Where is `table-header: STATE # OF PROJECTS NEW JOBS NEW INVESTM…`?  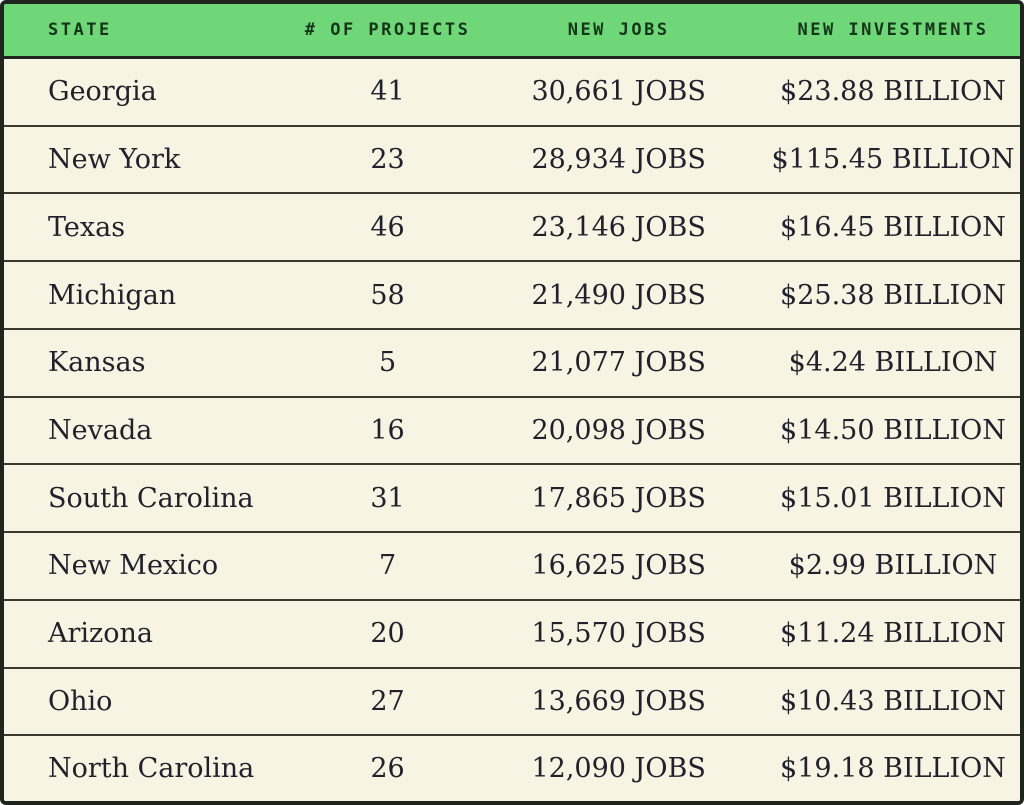
table-header: STATE # OF PROJECTS NEW JOBS NEW INVESTM… is located at coordinates (512, 31).